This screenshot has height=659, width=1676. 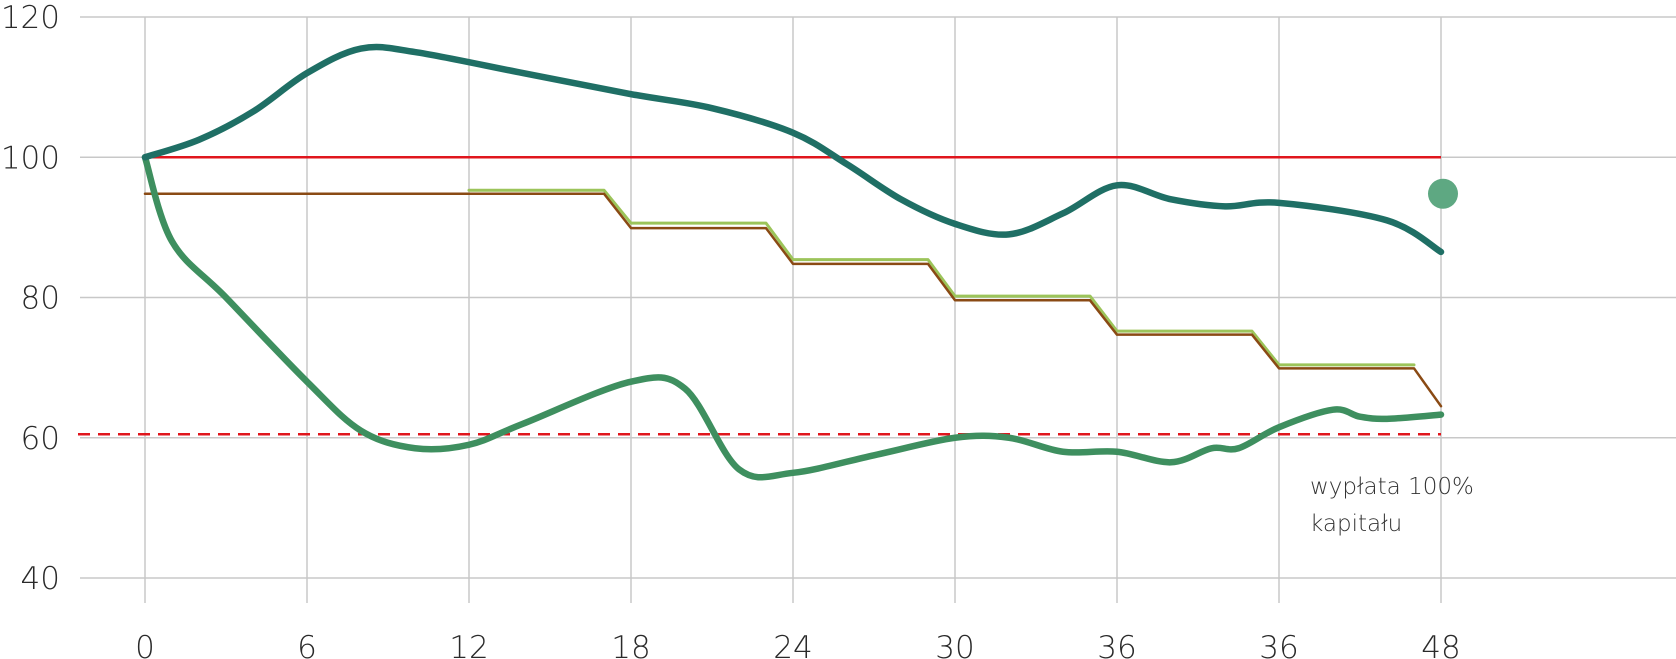 What do you see at coordinates (30, 18) in the screenshot?
I see `y-tick-label-120: 120` at bounding box center [30, 18].